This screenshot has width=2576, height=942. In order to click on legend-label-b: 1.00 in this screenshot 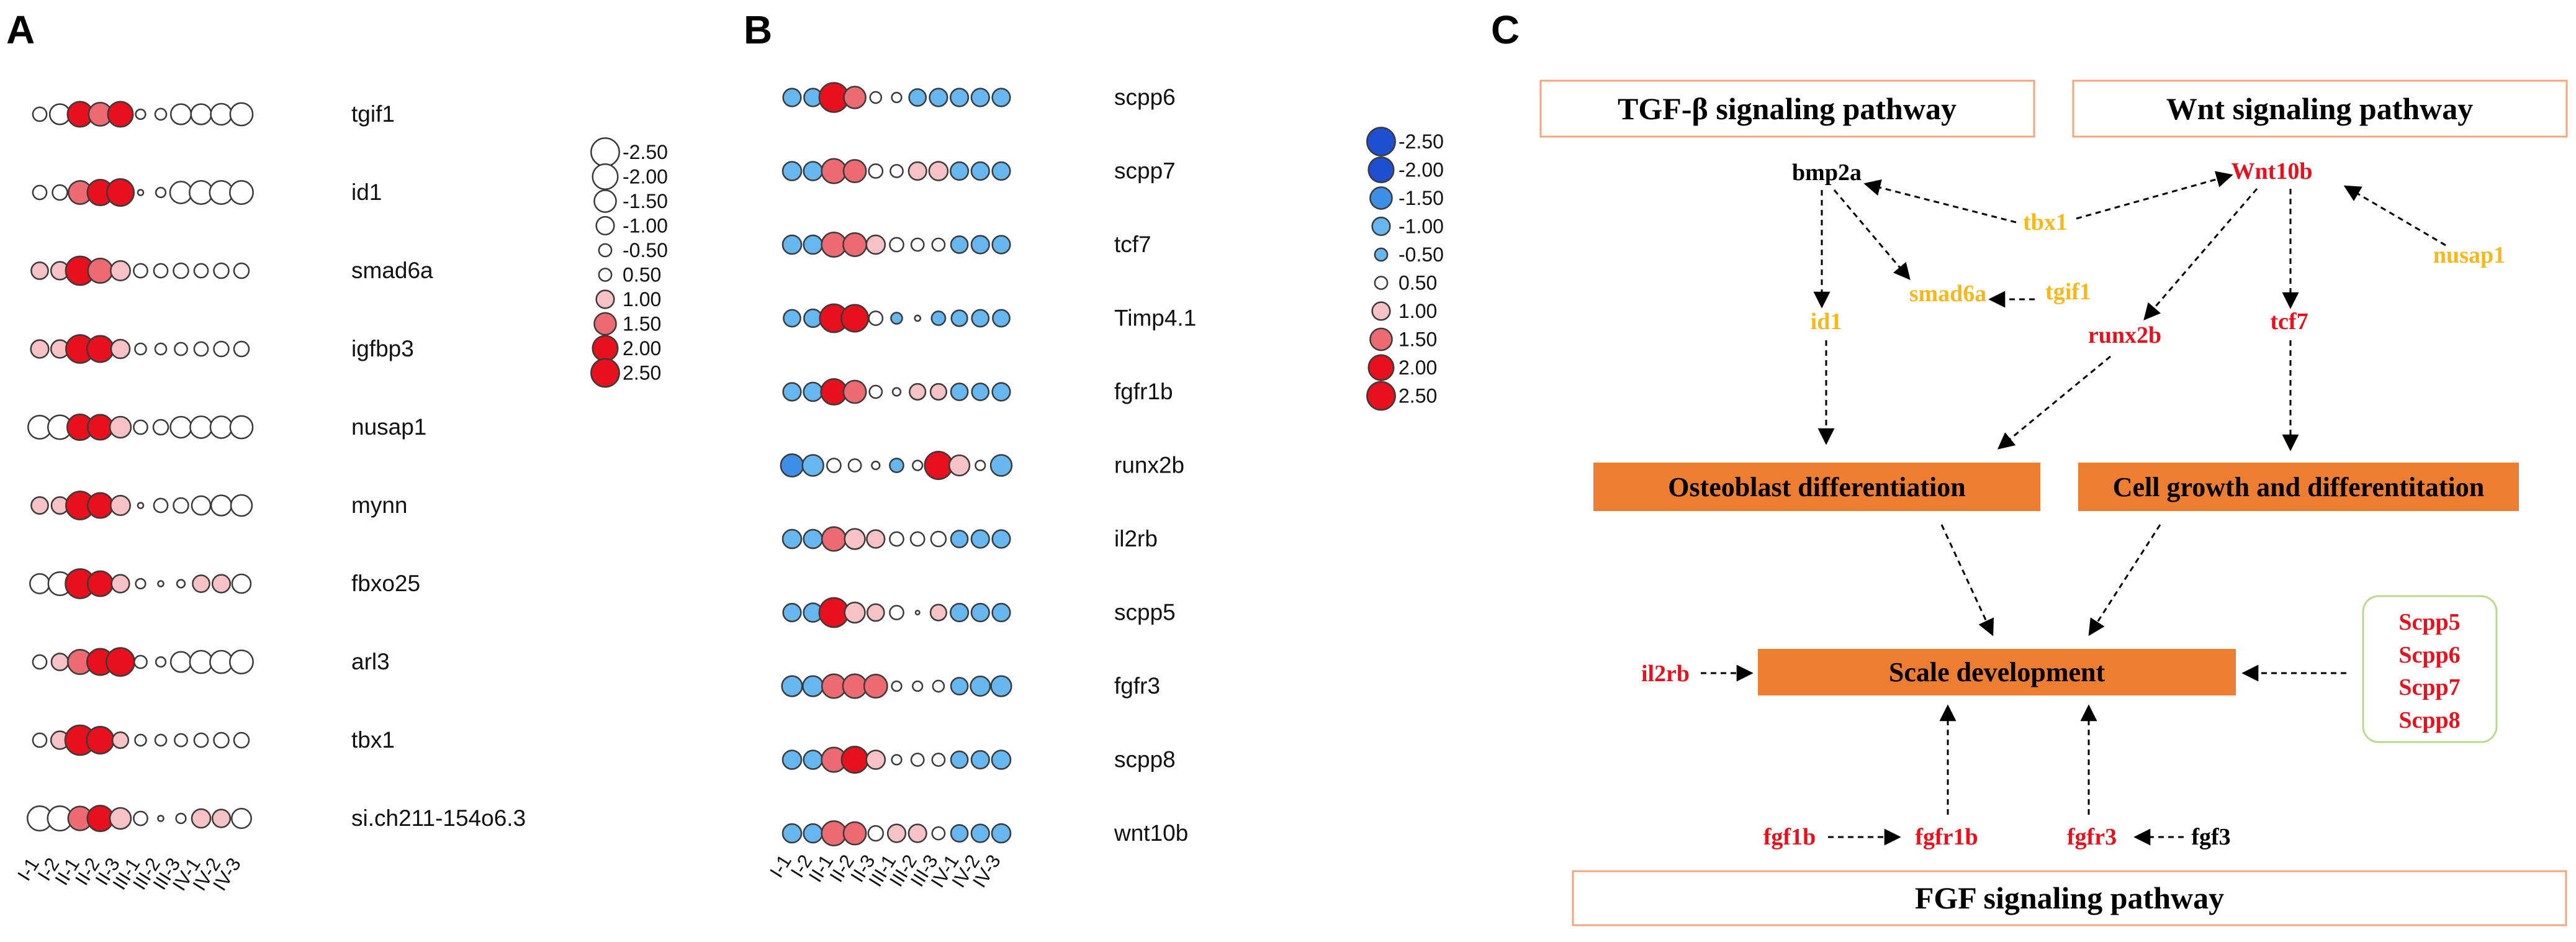, I will do `click(1417, 311)`.